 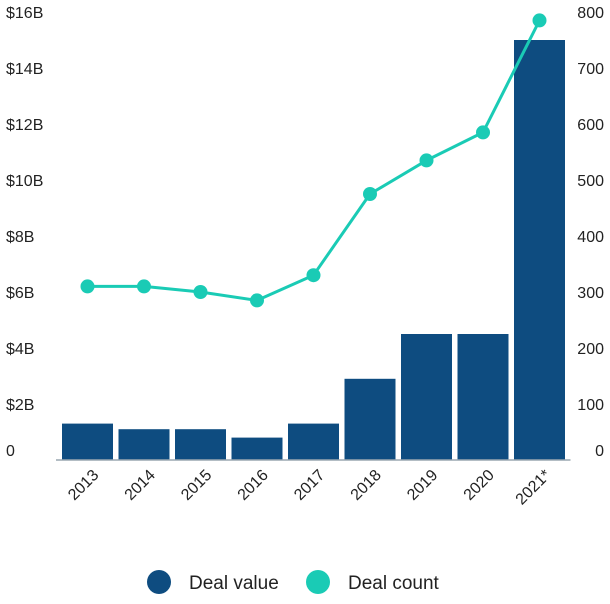 I want to click on right-tick-label: 600, so click(x=590, y=125).